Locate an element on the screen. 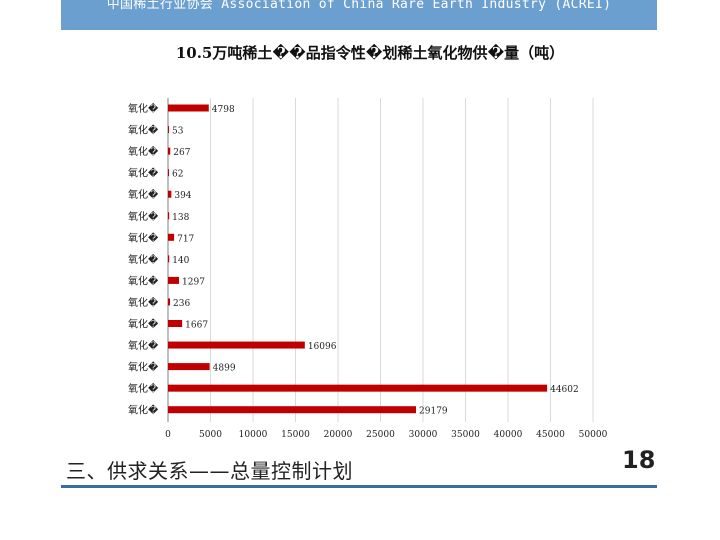  data-label: 4798 is located at coordinates (223, 110).